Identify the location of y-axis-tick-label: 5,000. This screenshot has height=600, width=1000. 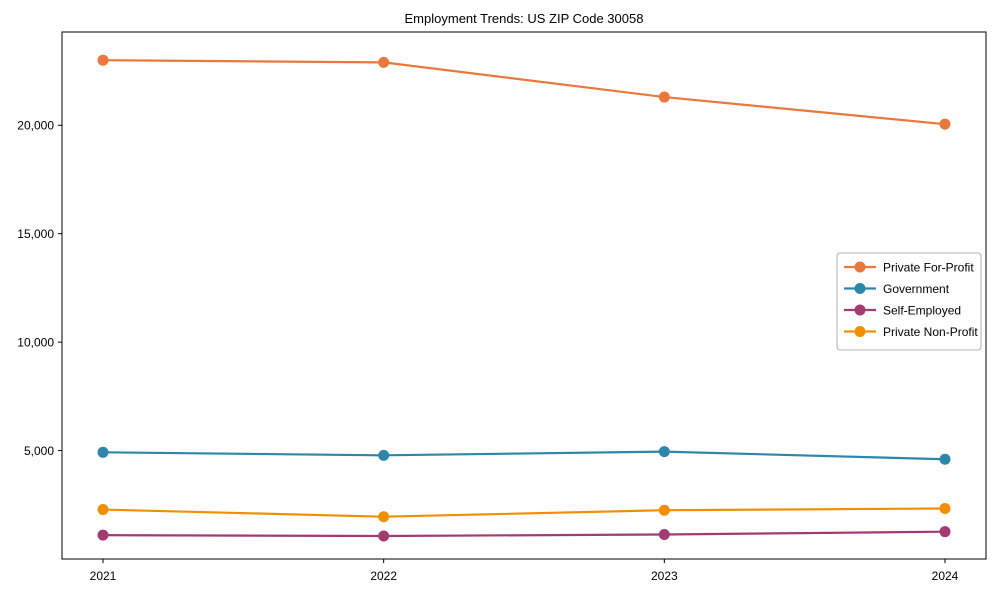
(39, 451).